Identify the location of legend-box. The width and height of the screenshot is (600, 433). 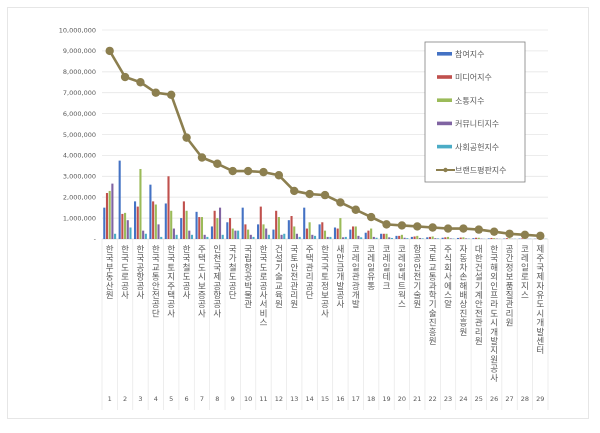
(475, 112).